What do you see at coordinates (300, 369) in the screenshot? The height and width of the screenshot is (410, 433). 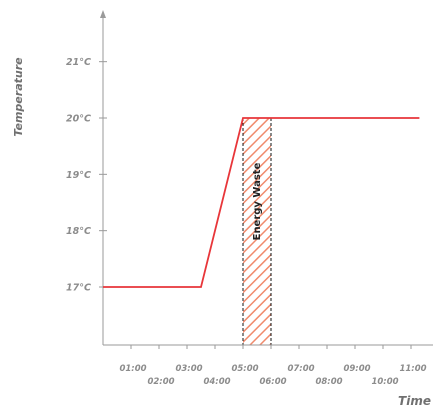 I see `x-tick-label: 07:00` at bounding box center [300, 369].